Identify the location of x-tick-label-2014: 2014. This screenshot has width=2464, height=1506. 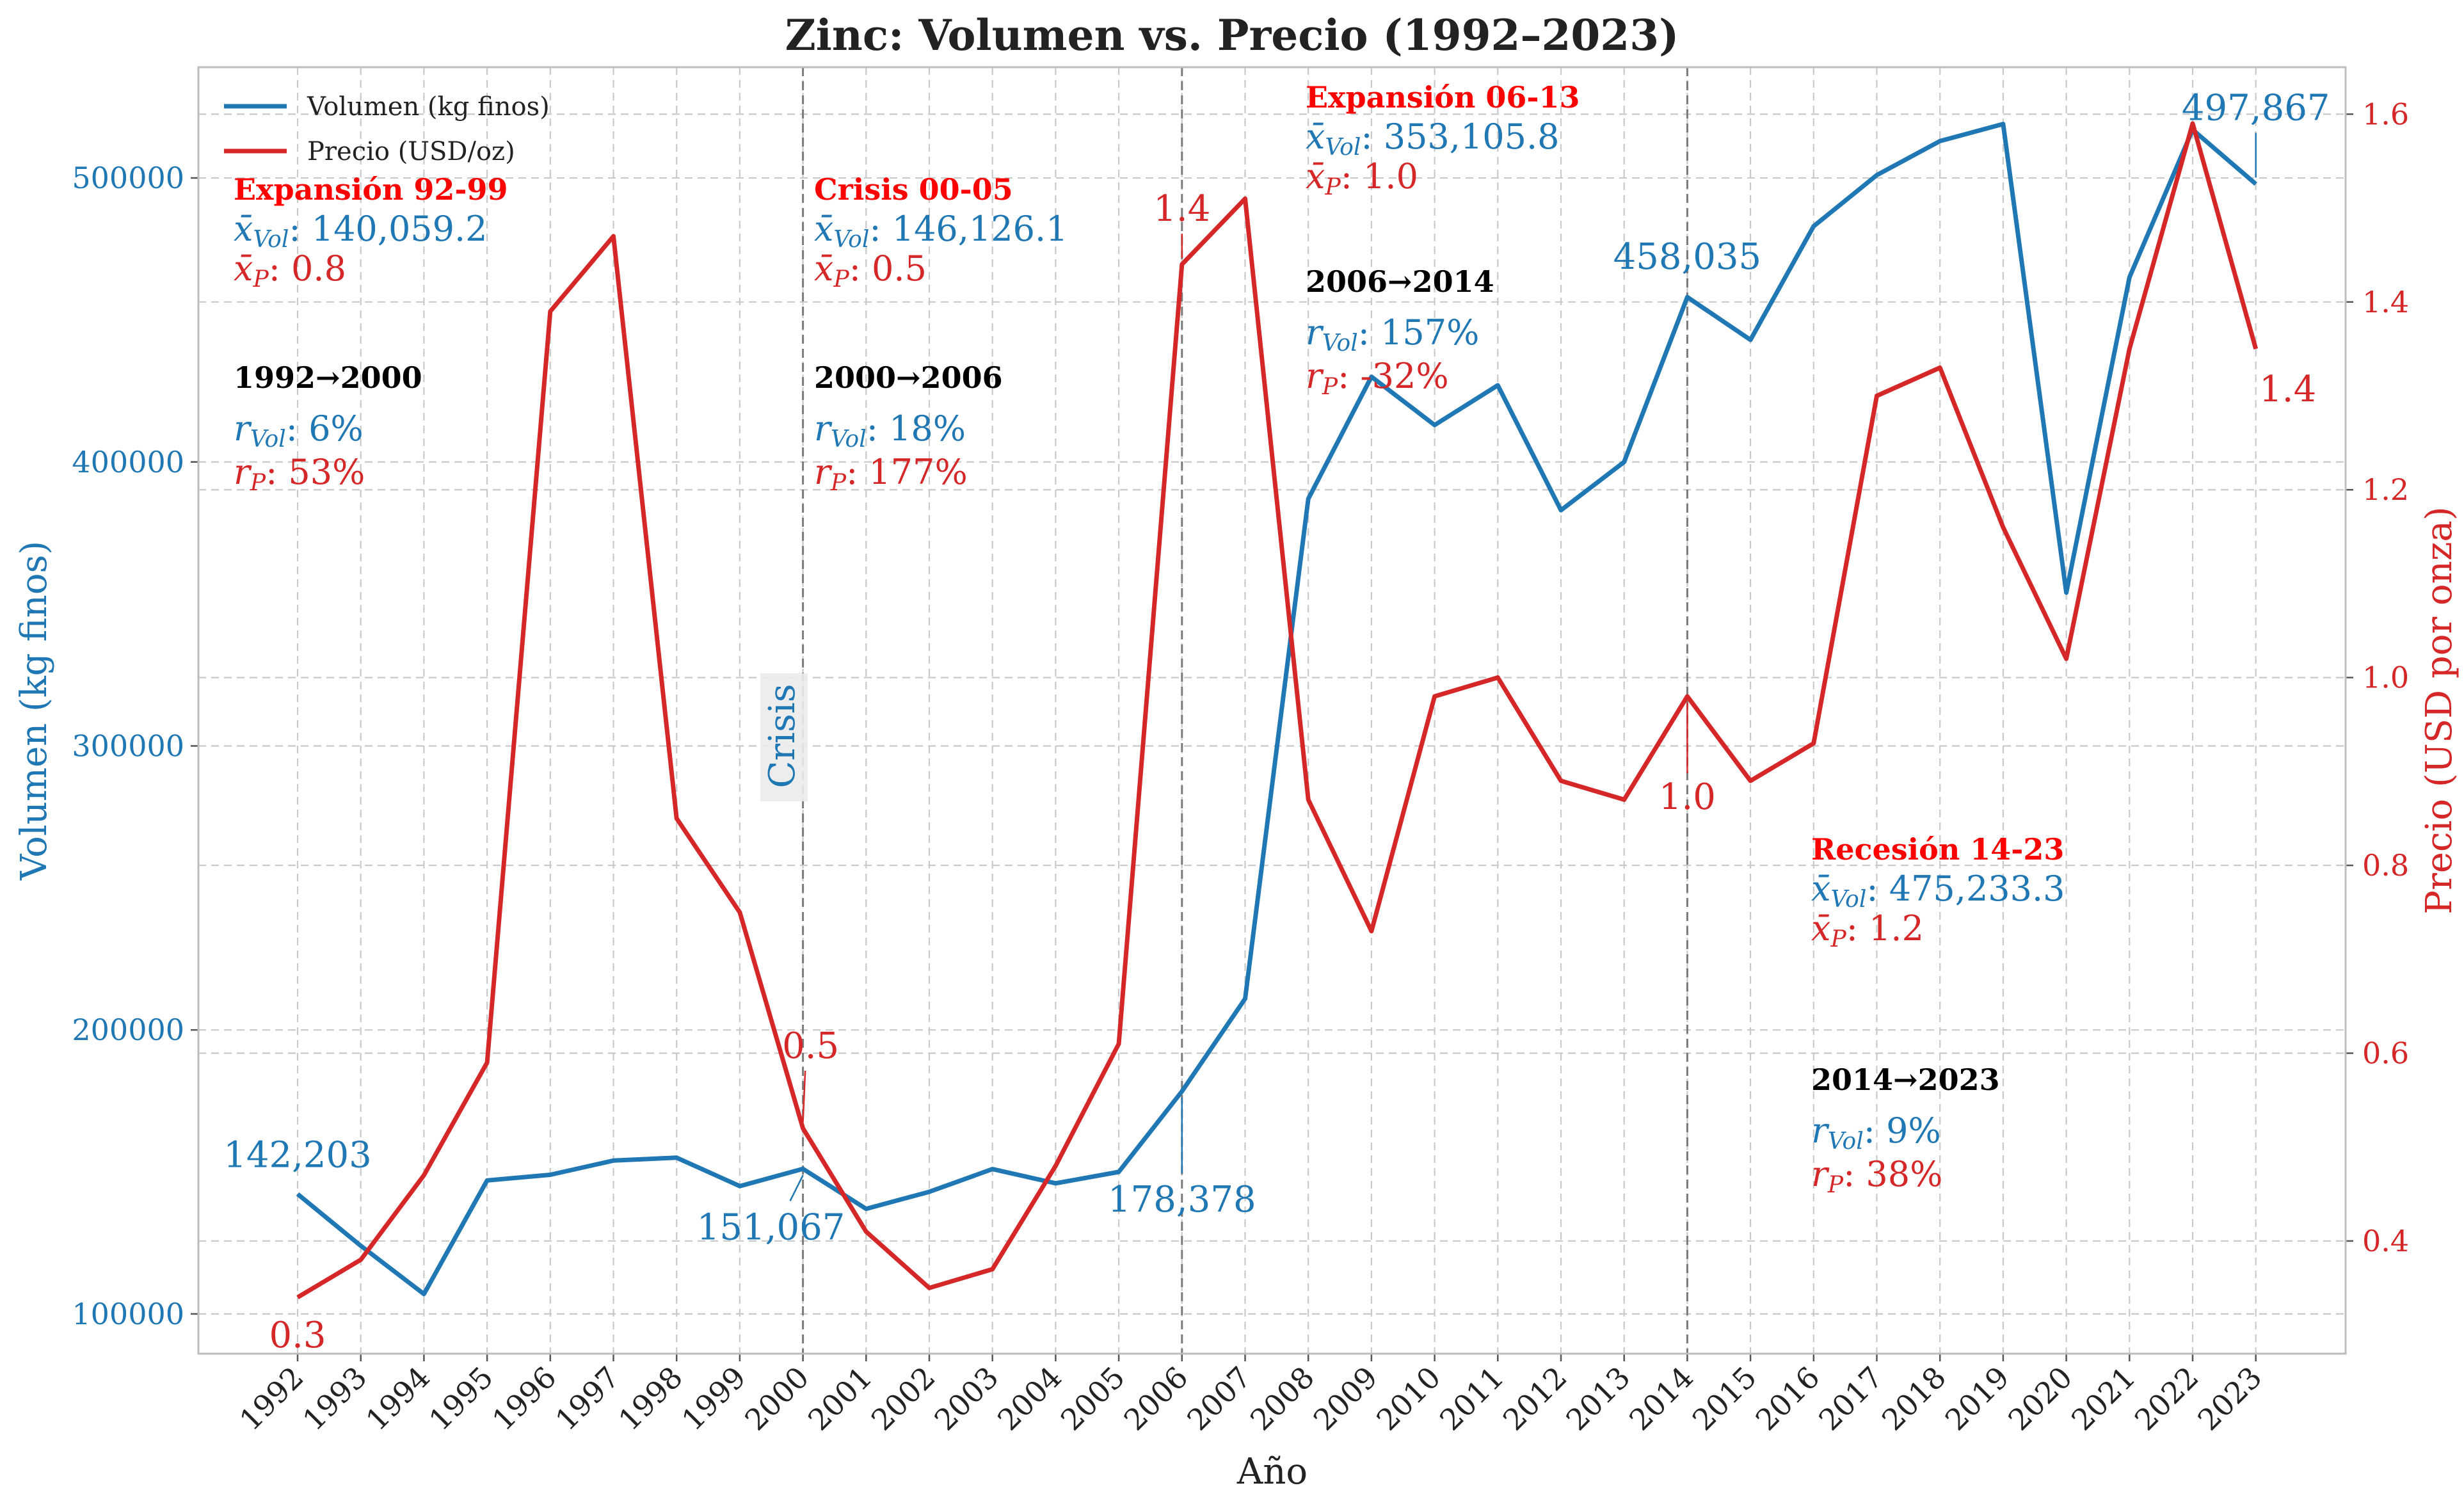
(1661, 1399).